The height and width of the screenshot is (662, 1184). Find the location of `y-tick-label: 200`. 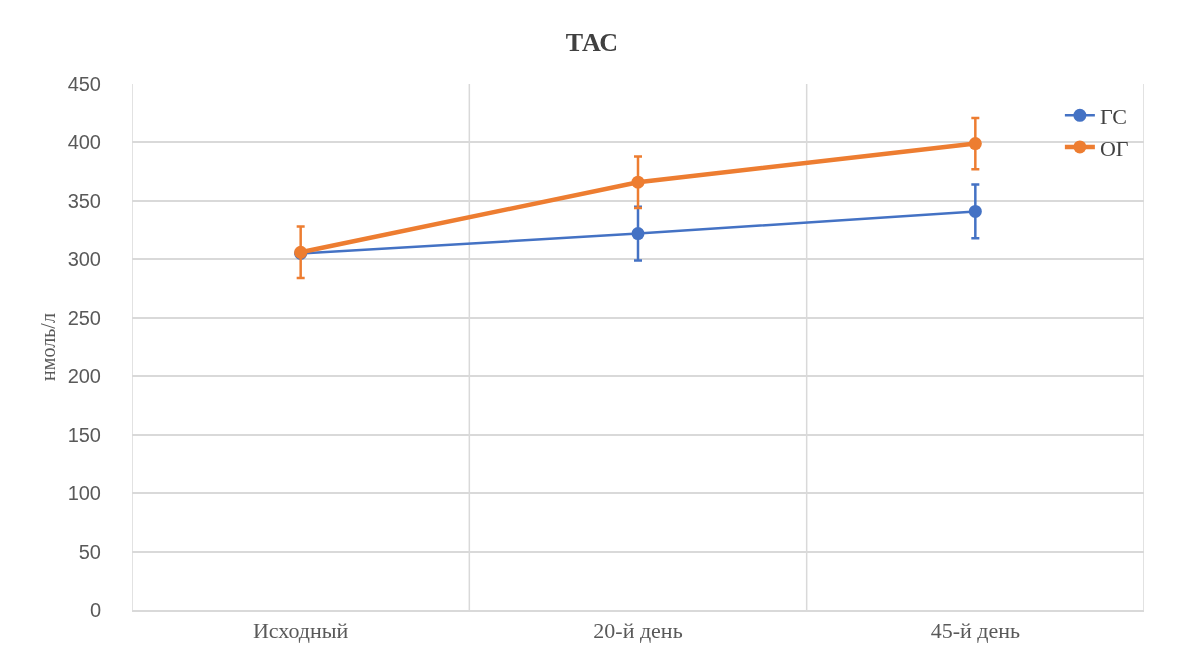

y-tick-label: 200 is located at coordinates (84, 376).